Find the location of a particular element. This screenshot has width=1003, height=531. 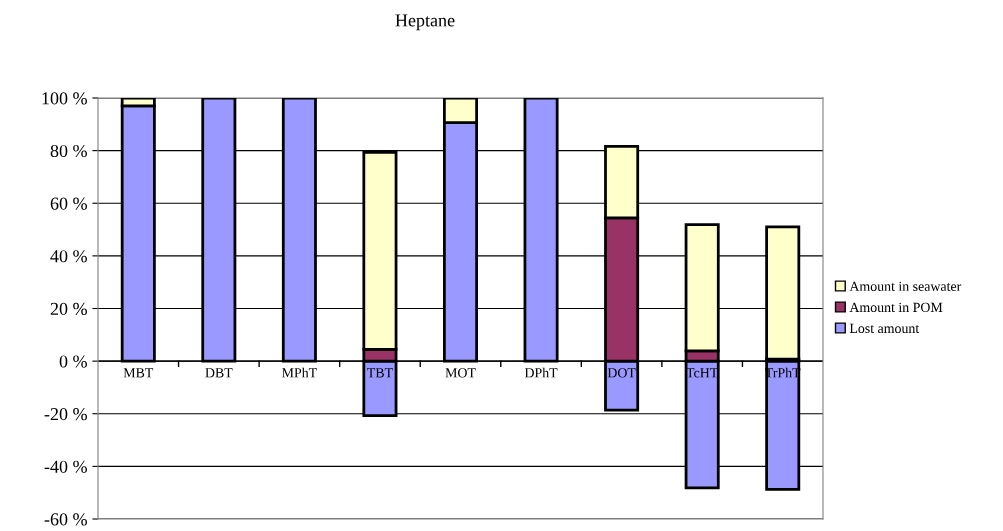

legend-label: Lost amount is located at coordinates (884, 328).